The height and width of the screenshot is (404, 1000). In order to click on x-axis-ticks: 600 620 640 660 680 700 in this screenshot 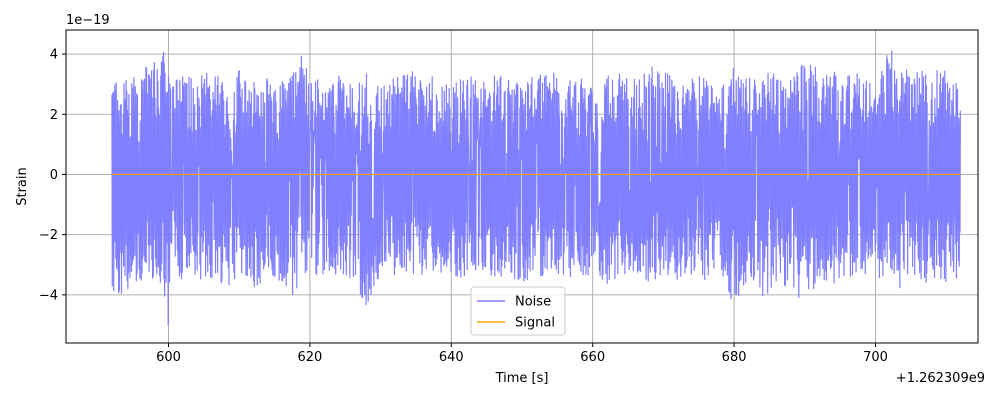, I will do `click(522, 354)`.